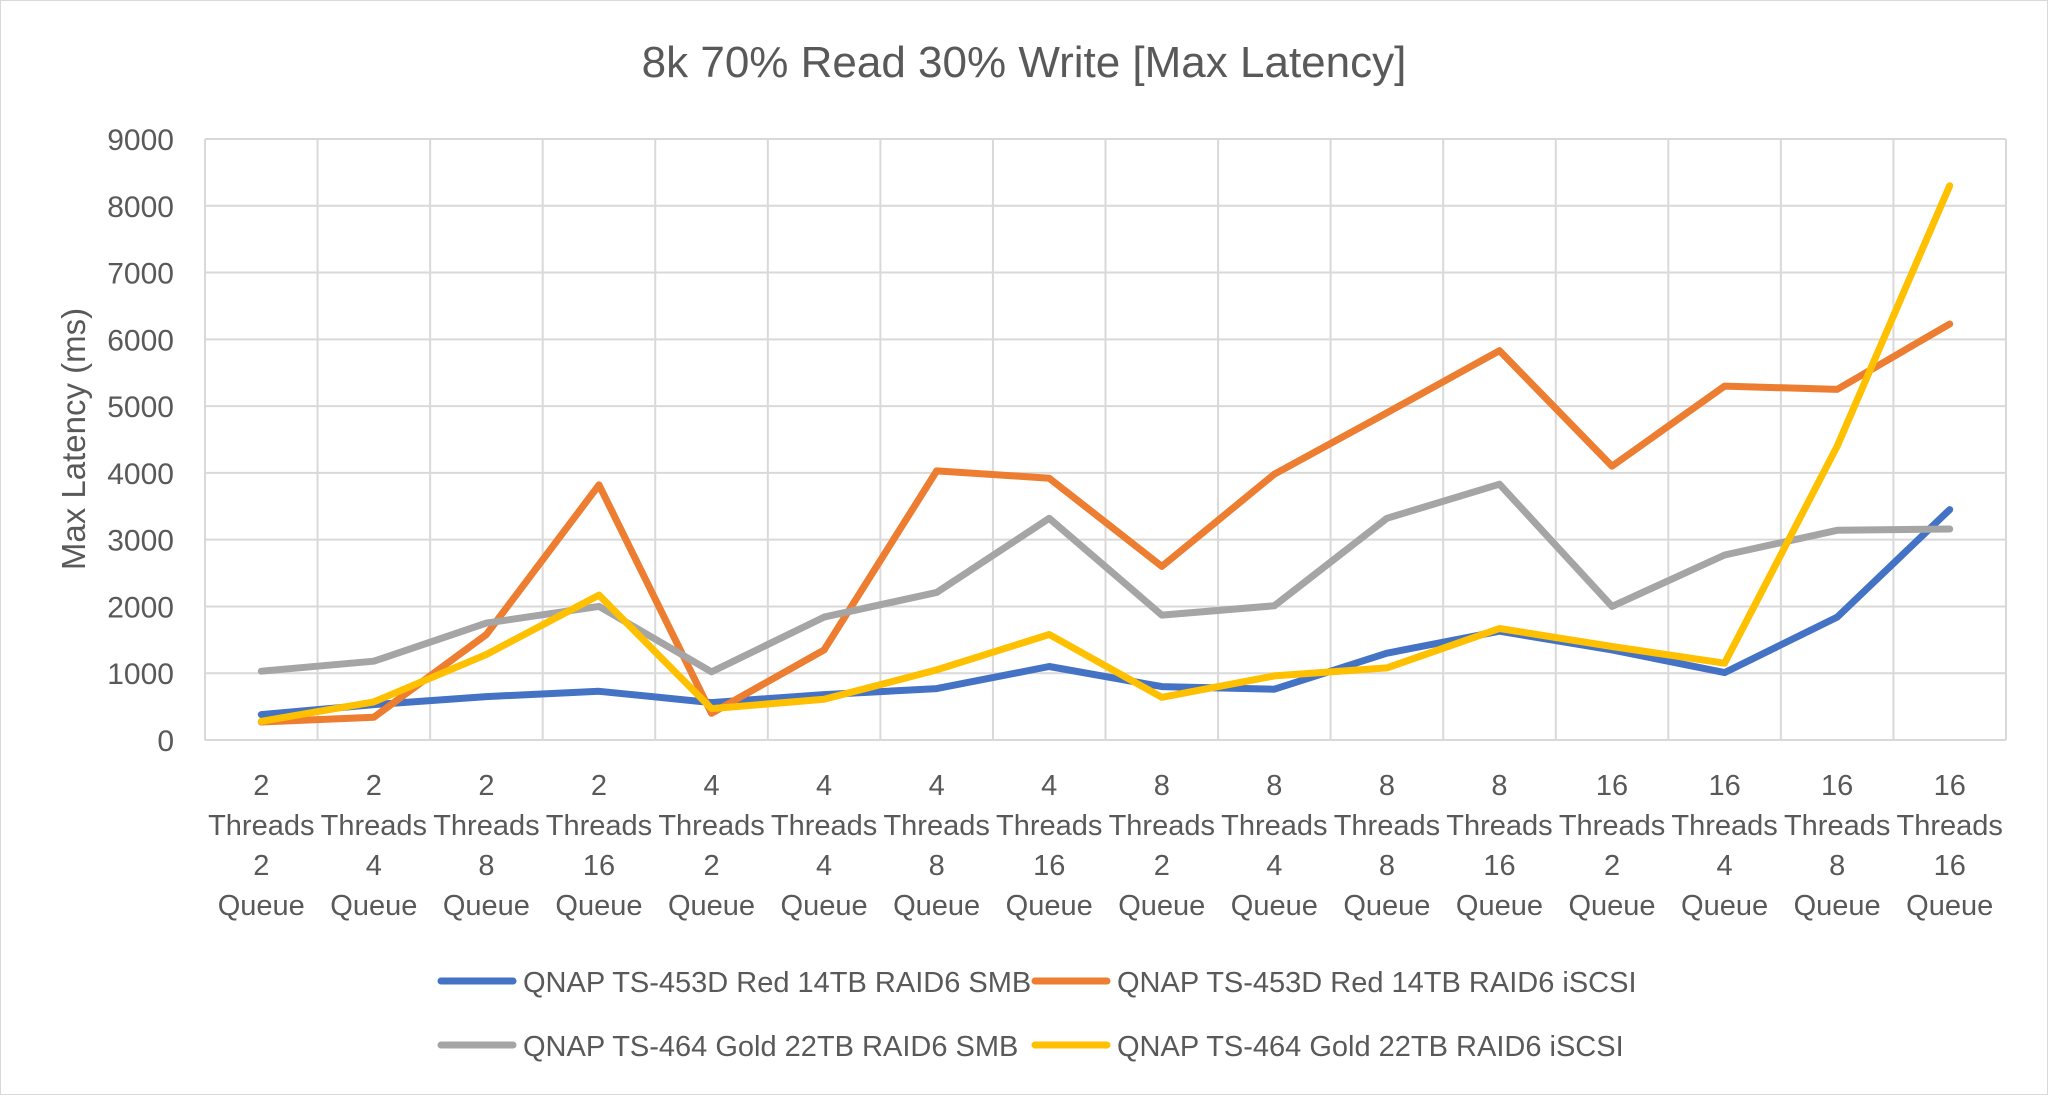 The width and height of the screenshot is (2048, 1099). What do you see at coordinates (711, 846) in the screenshot?
I see `x-tick-label: 4 Threads 2 Queue` at bounding box center [711, 846].